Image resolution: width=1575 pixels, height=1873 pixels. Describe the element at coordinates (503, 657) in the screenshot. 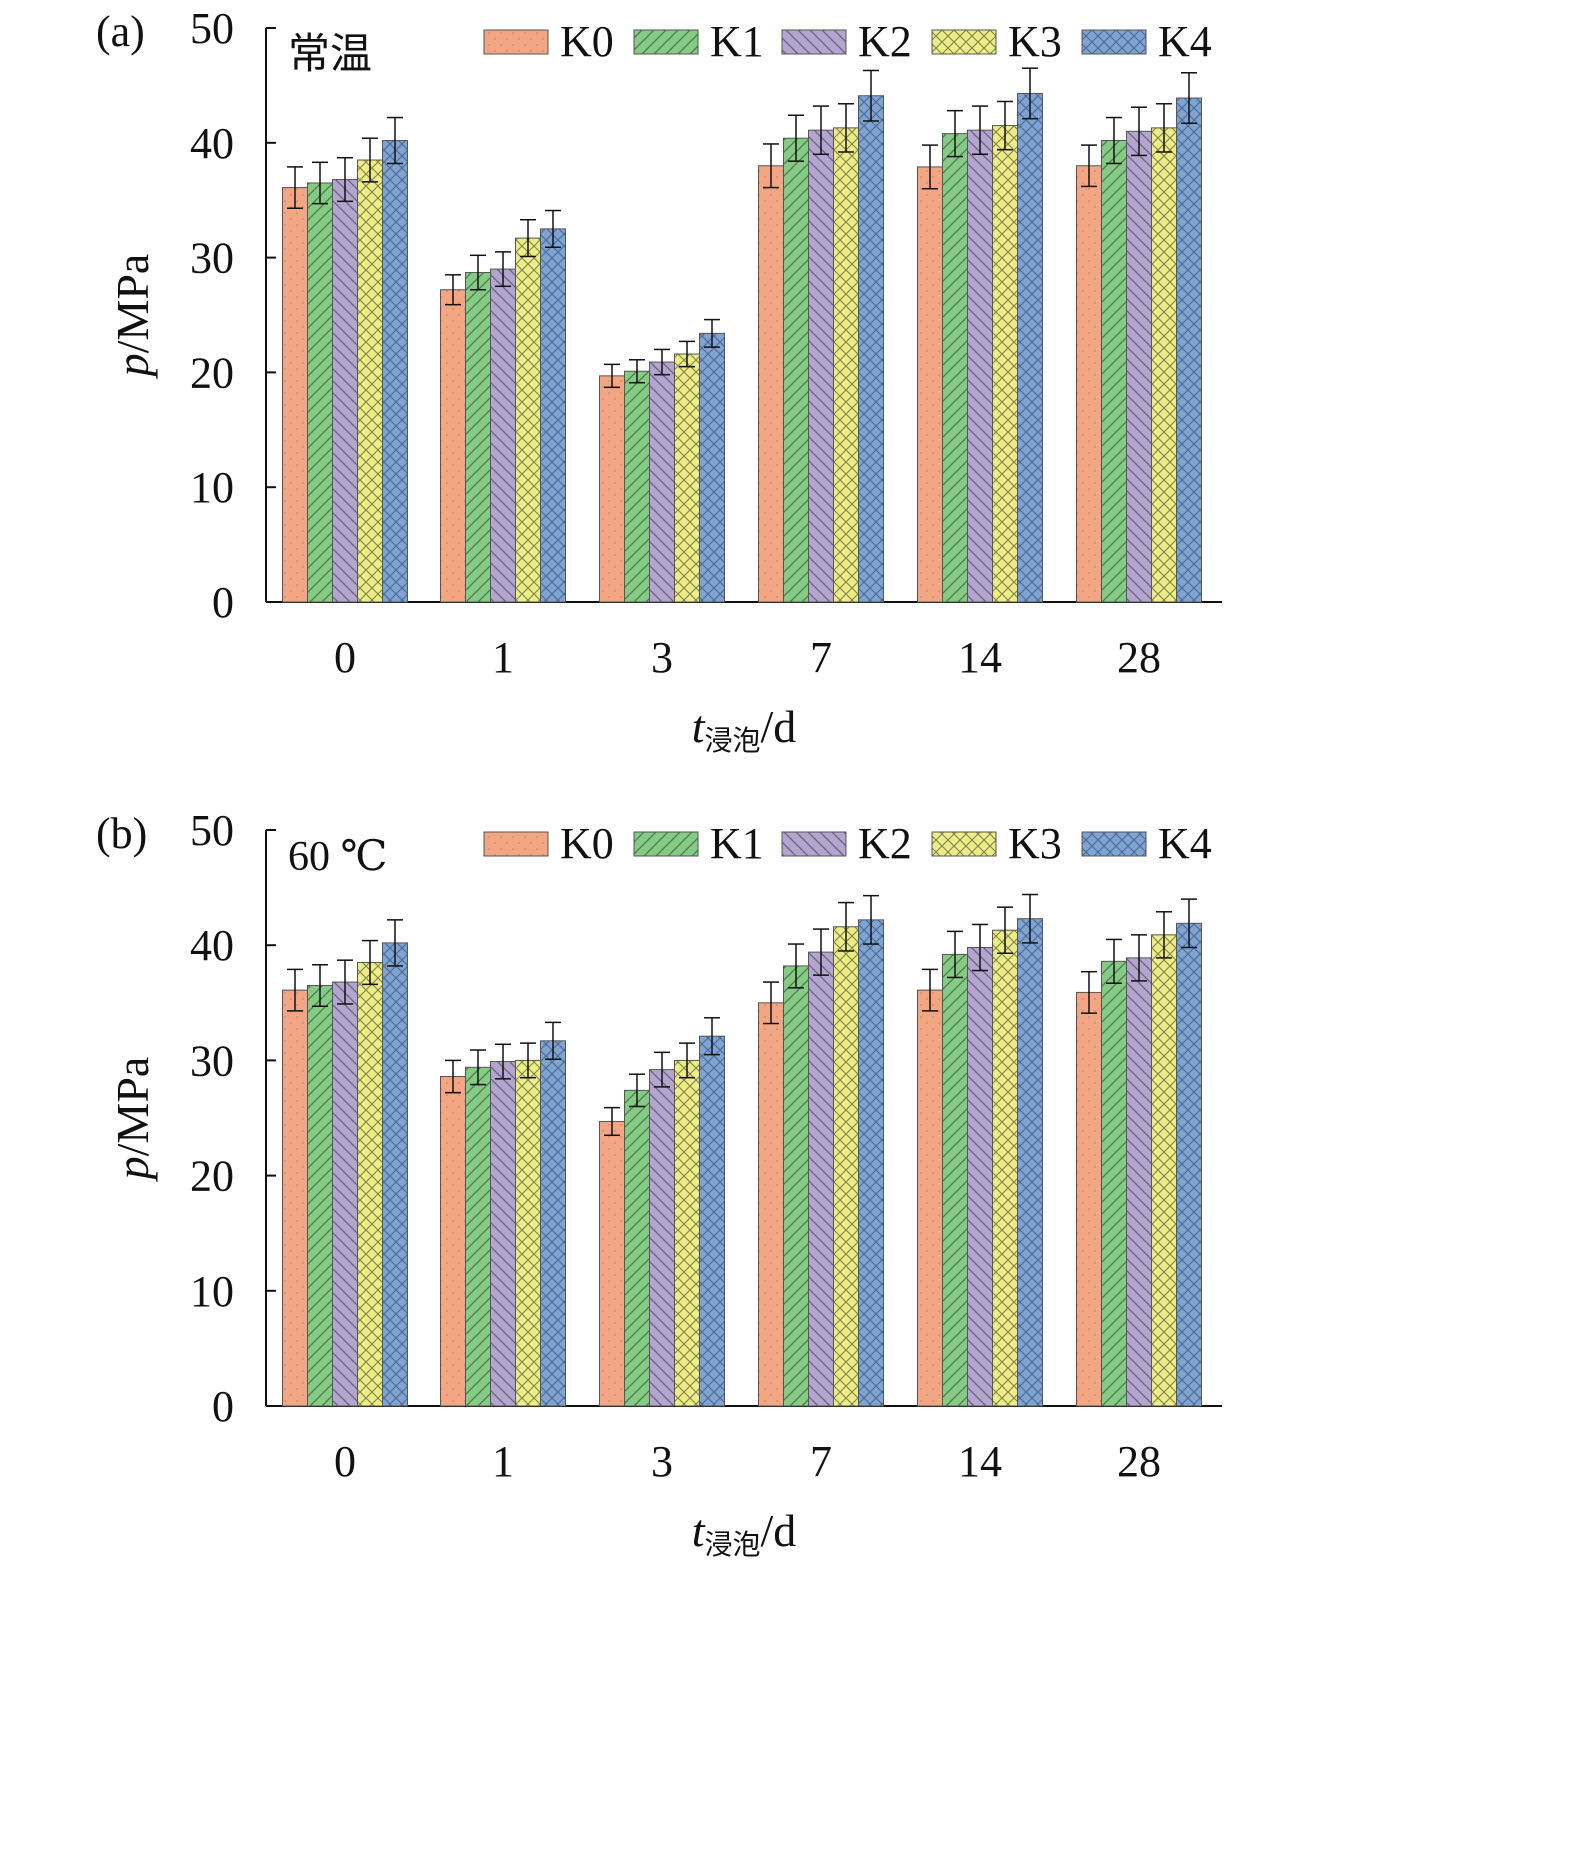

I see `x-tick-label: 1` at that location.